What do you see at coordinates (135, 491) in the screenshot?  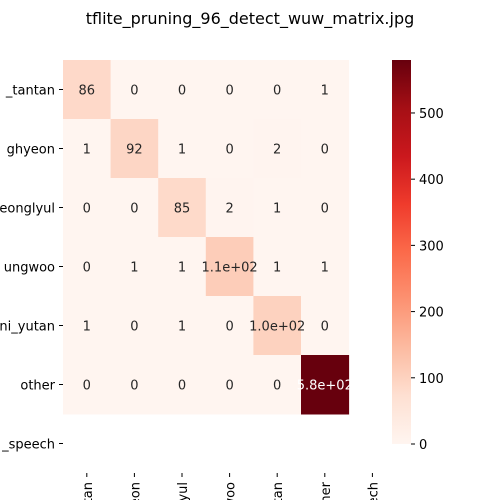 I see `x-tick-label: hyeon` at bounding box center [135, 491].